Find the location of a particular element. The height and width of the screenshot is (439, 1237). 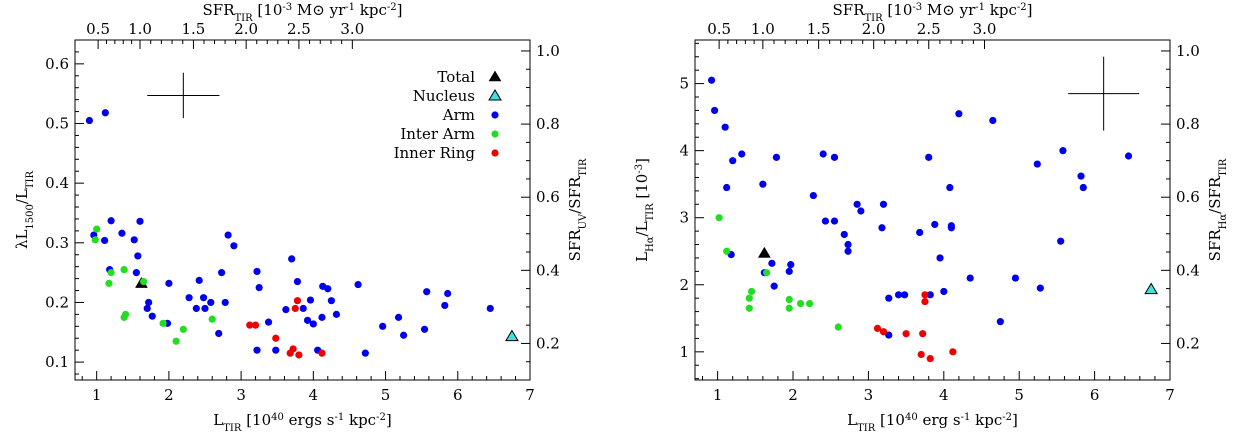

right-tick-label: 0.2 is located at coordinates (548, 343).